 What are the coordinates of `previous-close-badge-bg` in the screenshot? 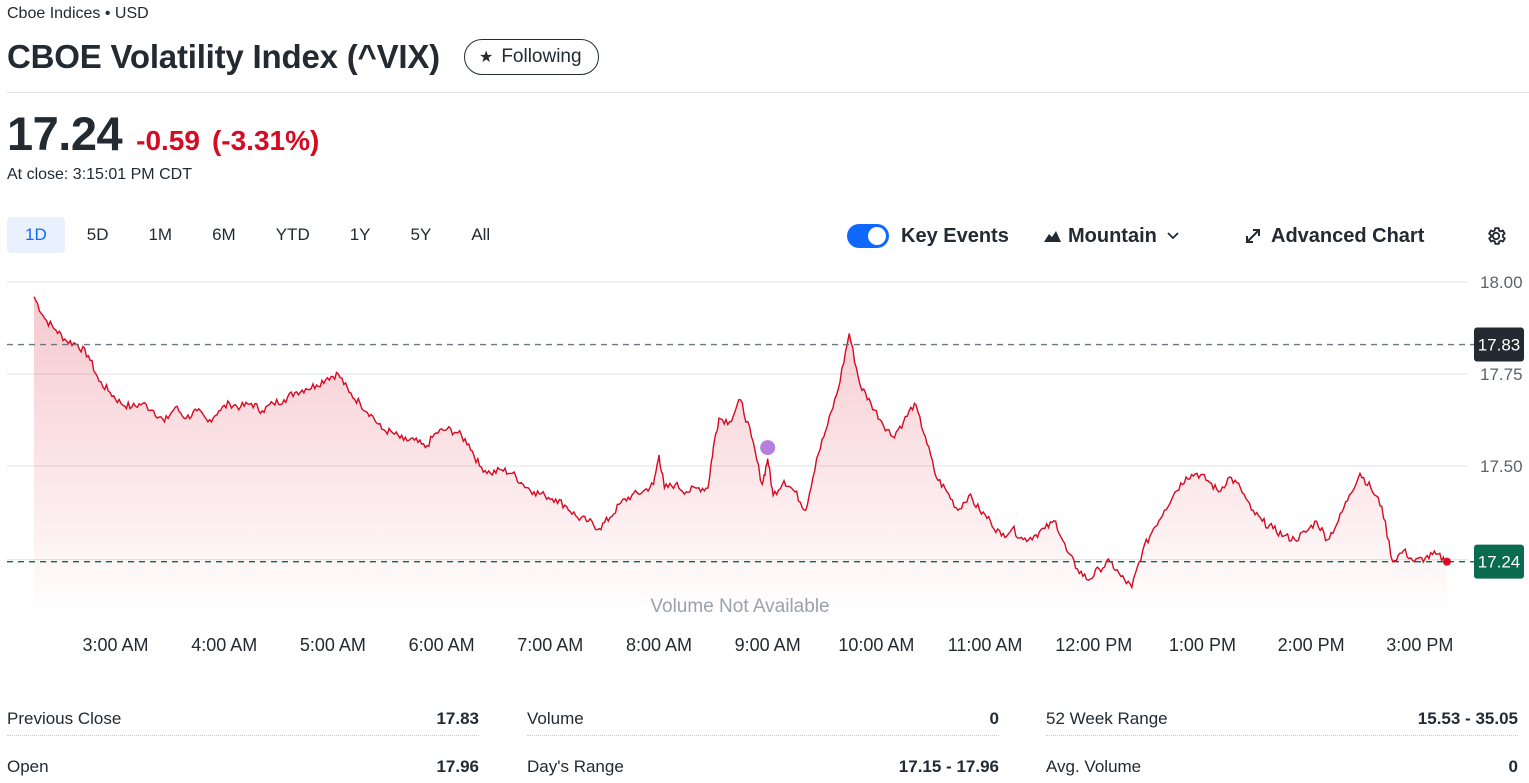 It's located at (1499, 344).